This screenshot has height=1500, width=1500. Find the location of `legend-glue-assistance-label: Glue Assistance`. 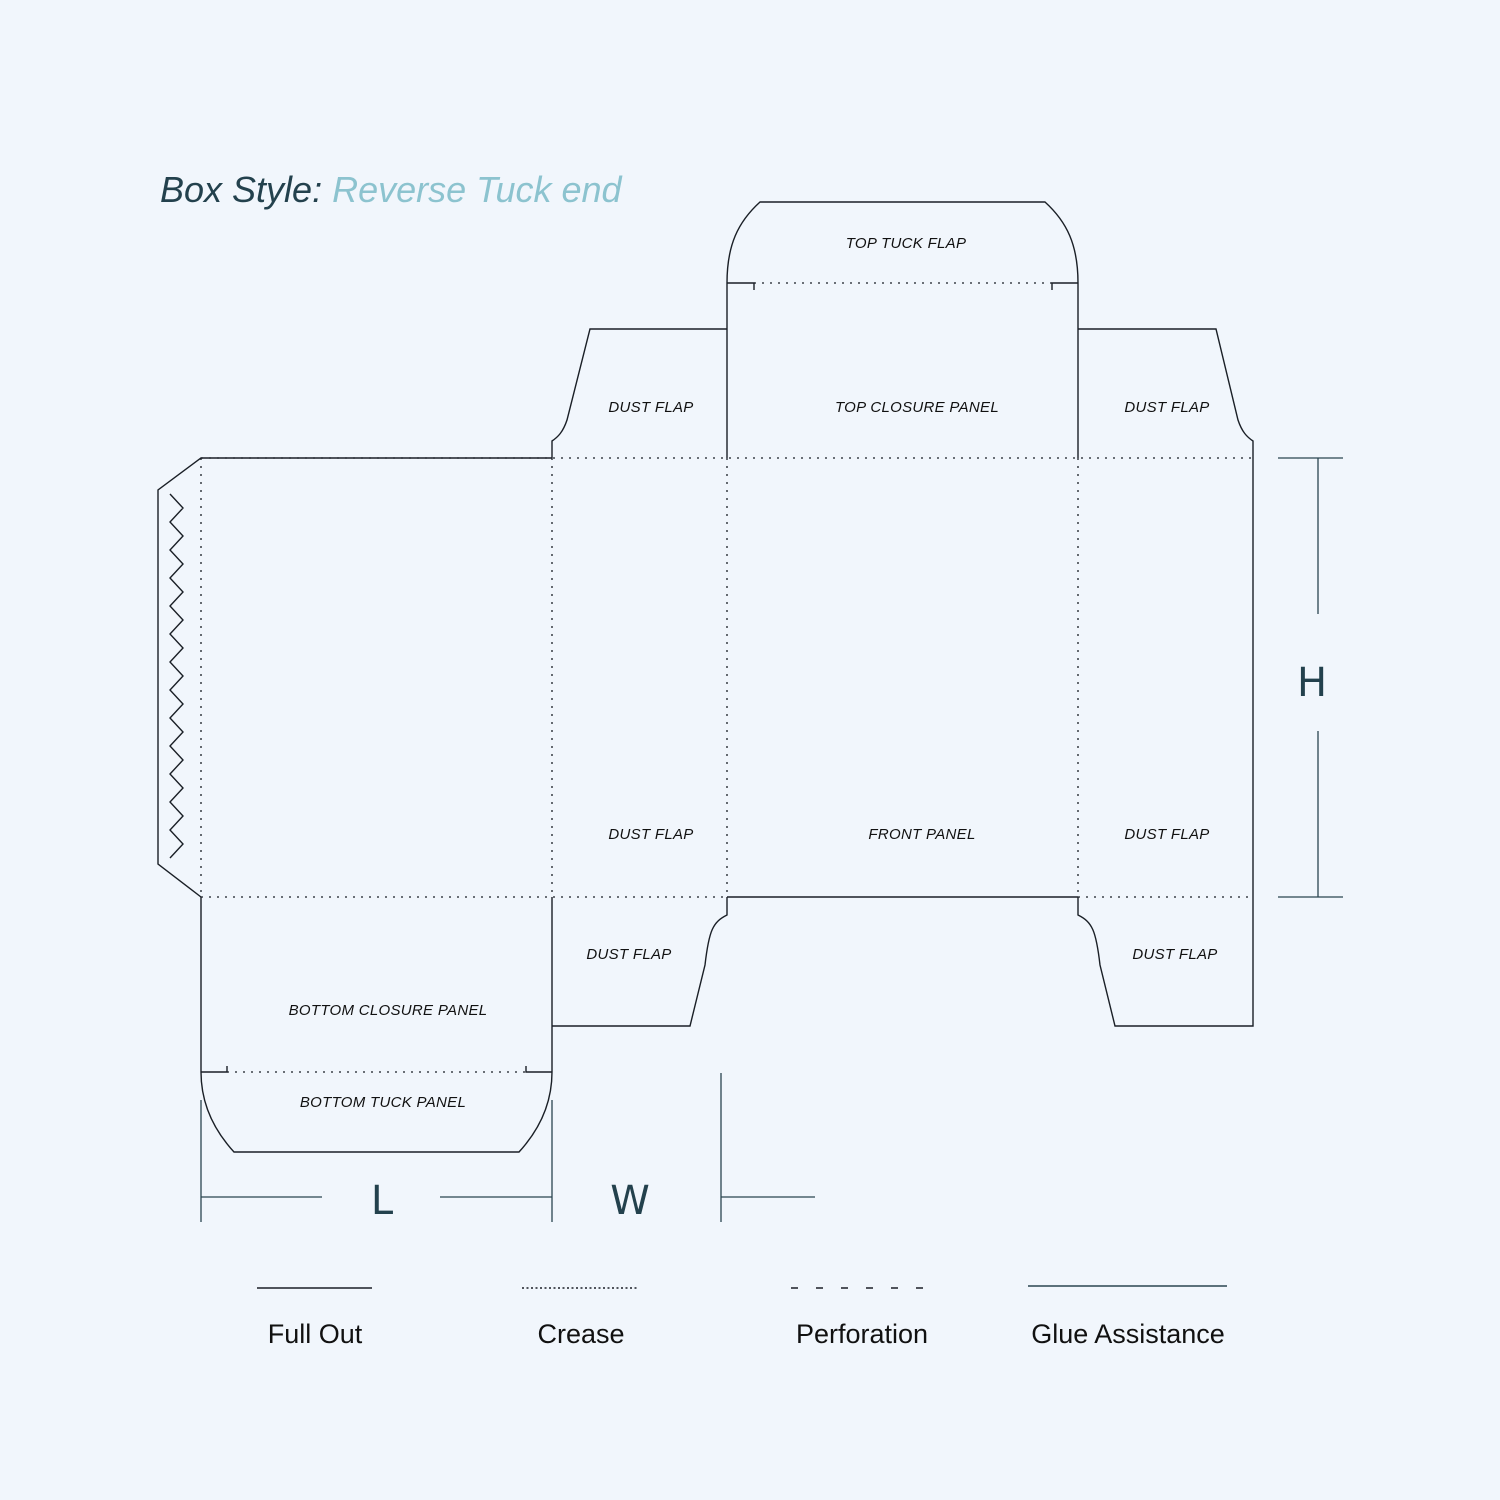

legend-glue-assistance-label: Glue Assistance is located at coordinates (1128, 1334).